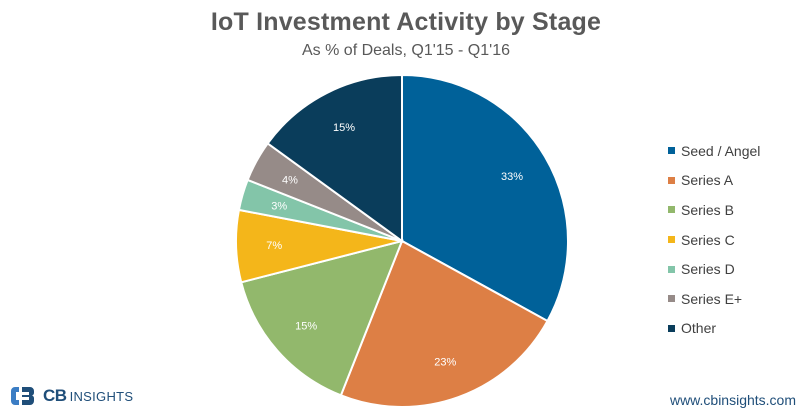 This screenshot has width=812, height=420. I want to click on legend-label: Series C, so click(708, 239).